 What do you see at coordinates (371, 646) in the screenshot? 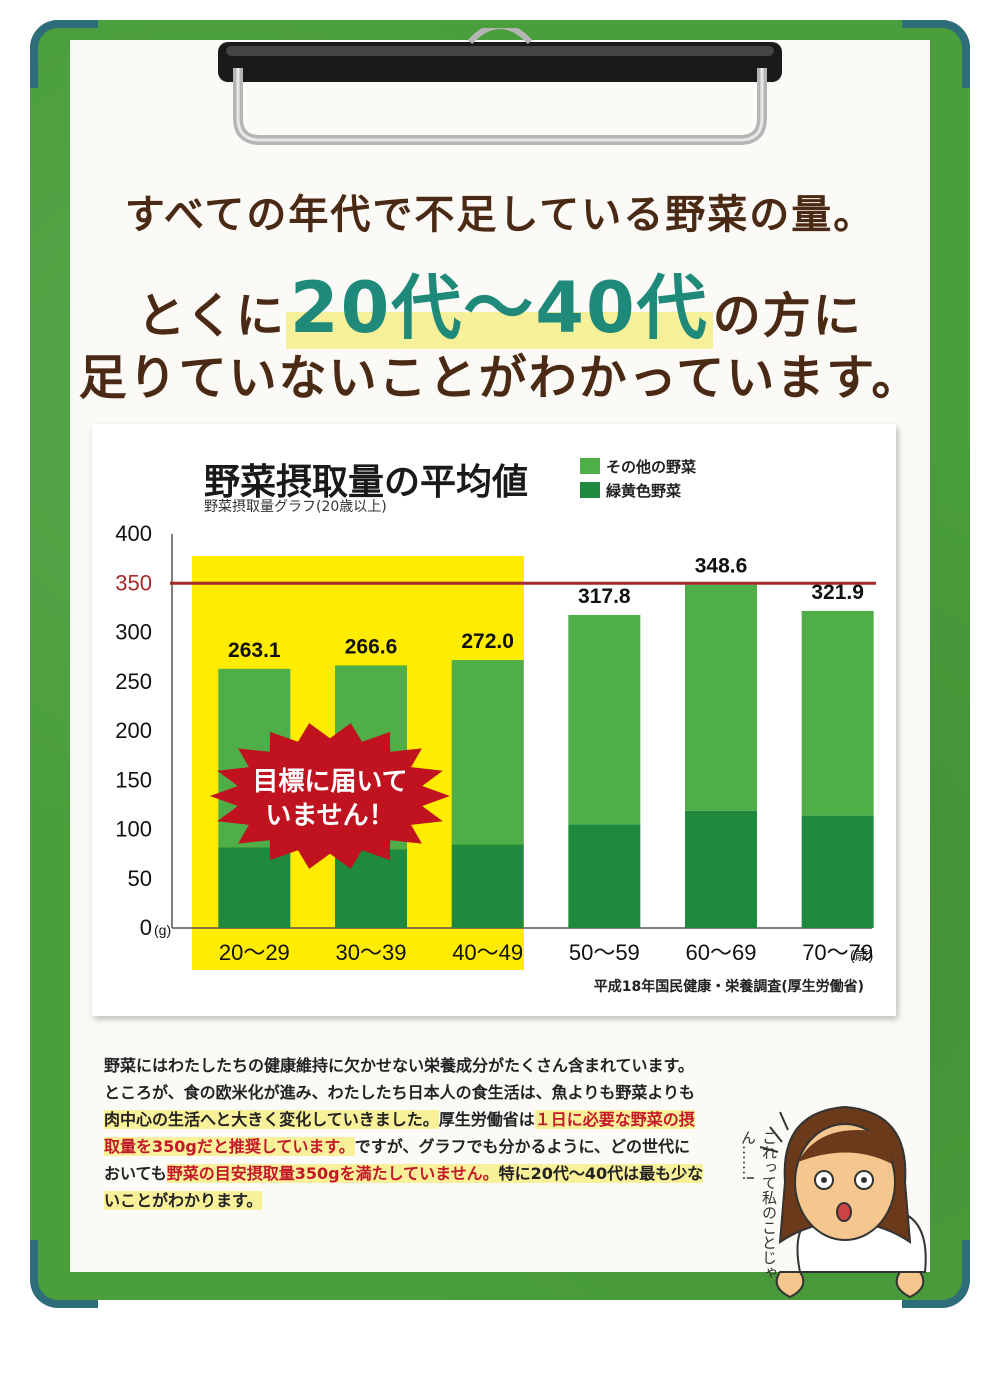
I see `bar-value-label: 266.6` at bounding box center [371, 646].